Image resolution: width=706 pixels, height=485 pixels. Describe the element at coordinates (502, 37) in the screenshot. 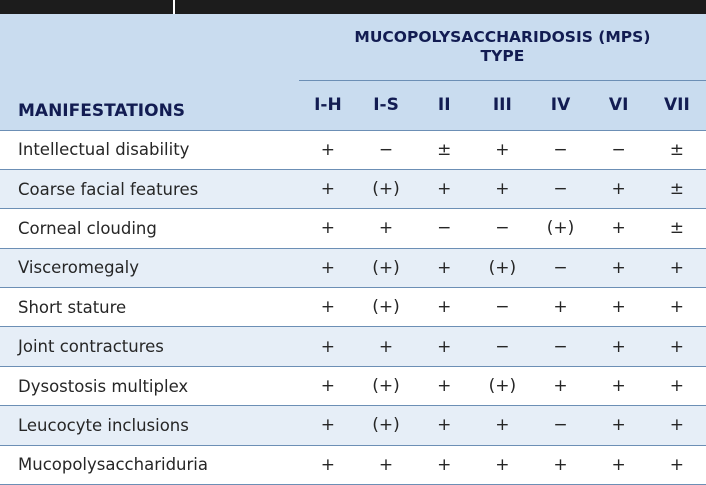

I see `group-title-line1: MUCOPOLYSACCHARIDOSIS (MPS)` at that location.